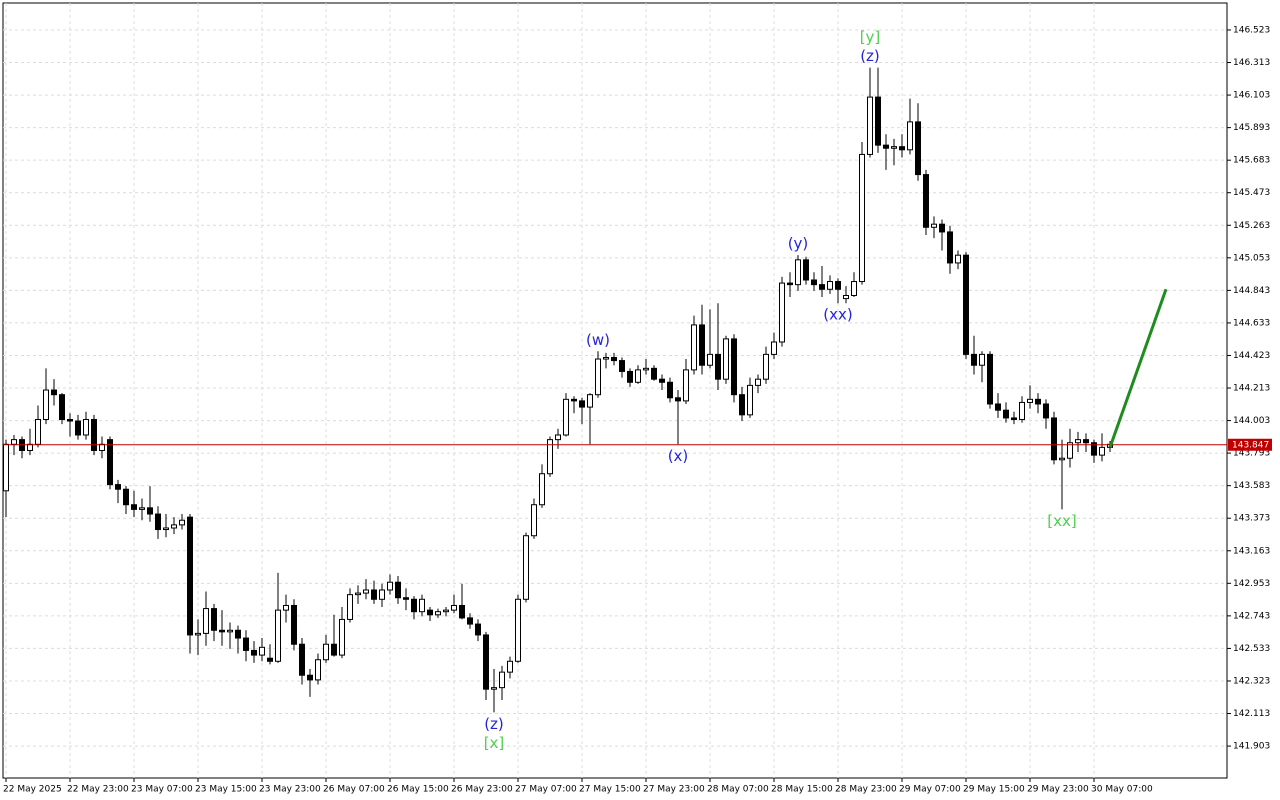  What do you see at coordinates (1251, 323) in the screenshot?
I see `y-tick-label: 144.633` at bounding box center [1251, 323].